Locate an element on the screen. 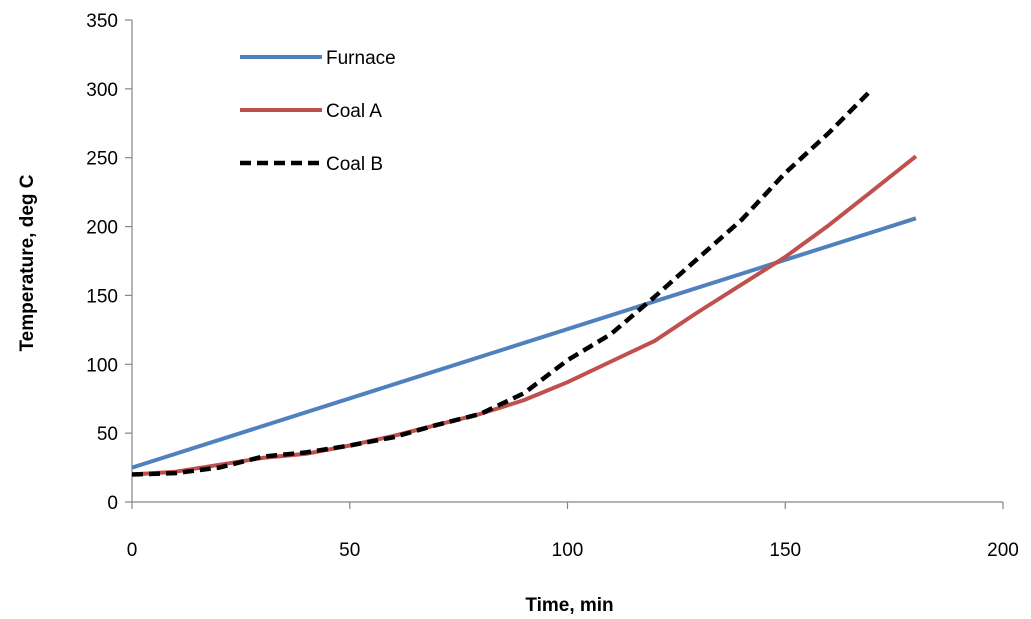  y-tick-label: 150 is located at coordinates (102, 296).